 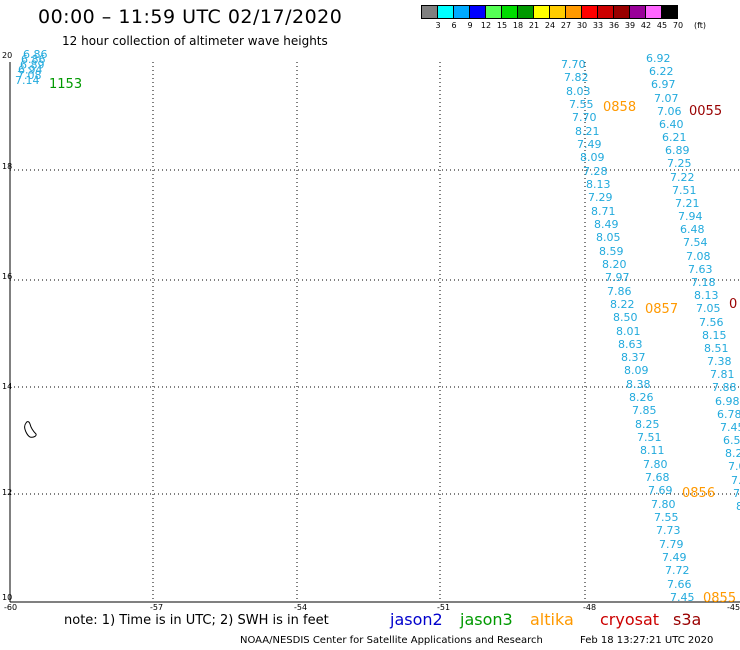 I want to click on swh-value-label: 6.78, so click(x=728, y=414).